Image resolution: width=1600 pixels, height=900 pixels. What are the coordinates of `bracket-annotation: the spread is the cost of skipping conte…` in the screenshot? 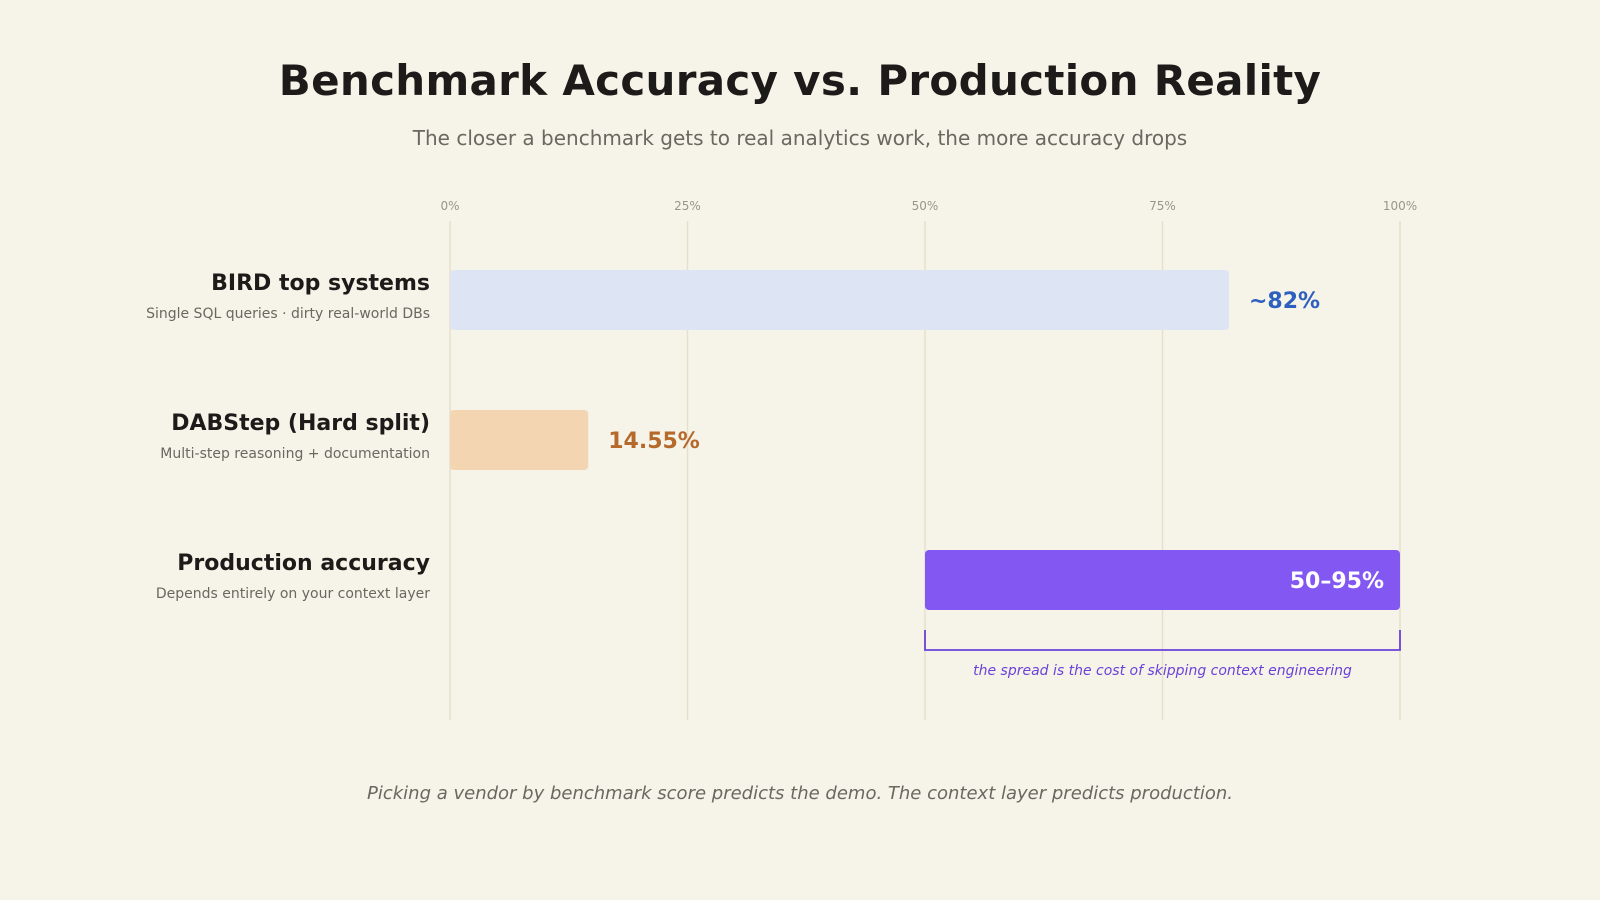 It's located at (1162, 671).